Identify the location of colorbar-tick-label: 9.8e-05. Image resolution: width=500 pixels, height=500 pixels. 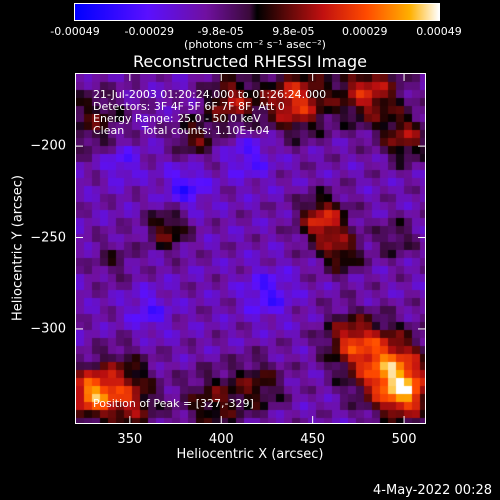
(293, 31).